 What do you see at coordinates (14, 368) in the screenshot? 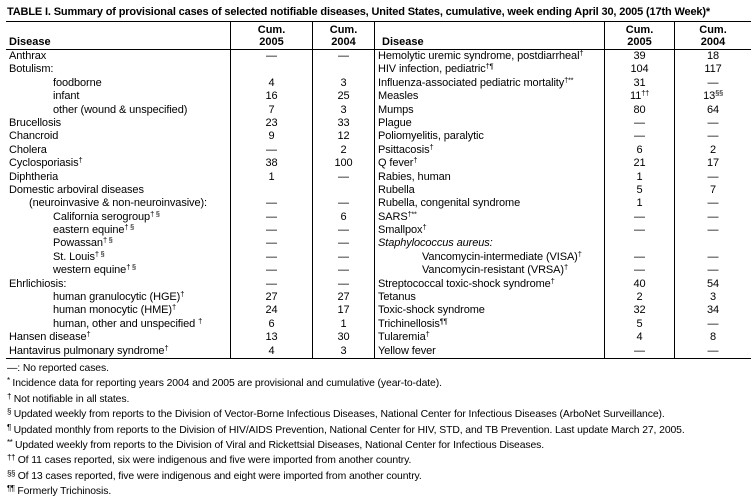
I see `footnote-marker: —:` at bounding box center [14, 368].